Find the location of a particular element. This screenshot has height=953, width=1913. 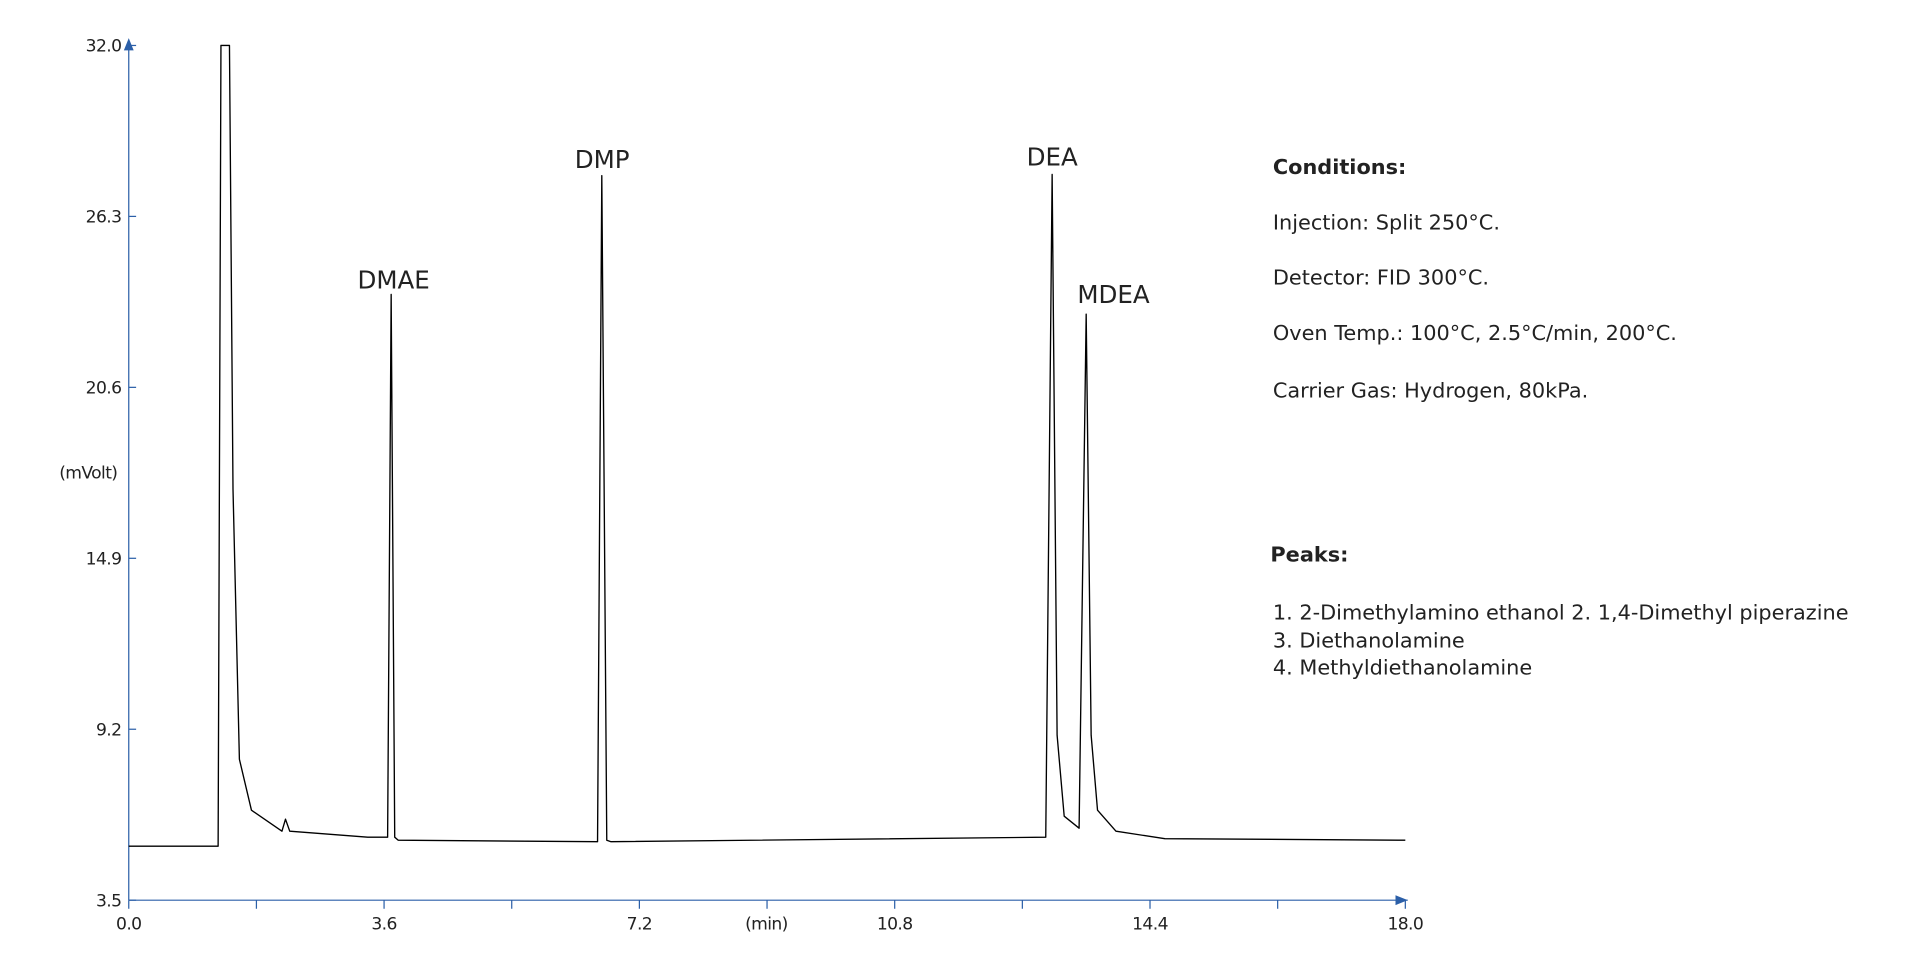

conditions-line: Detector: FID 300°C. is located at coordinates (1381, 278).